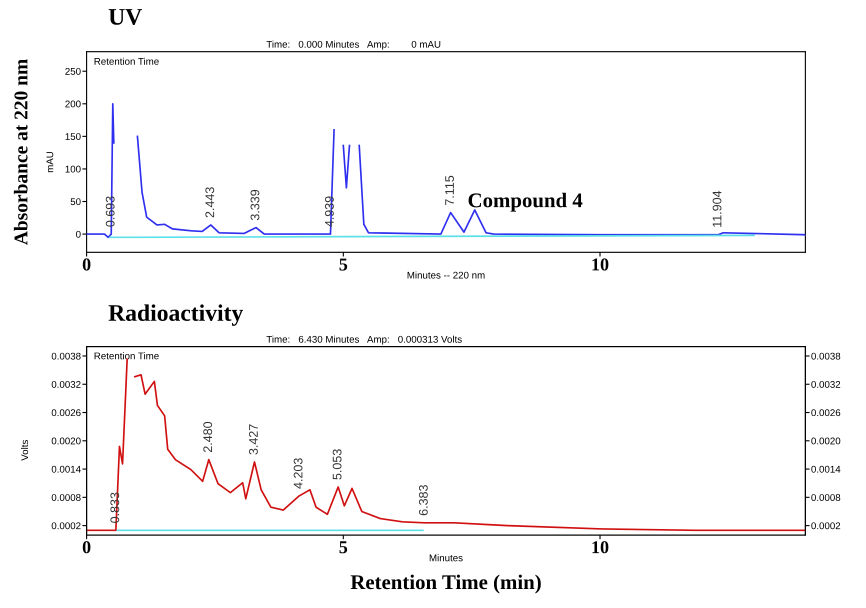 The height and width of the screenshot is (608, 866). What do you see at coordinates (446, 275) in the screenshot?
I see `x-axis-title: Minutes -- 220 nm` at bounding box center [446, 275].